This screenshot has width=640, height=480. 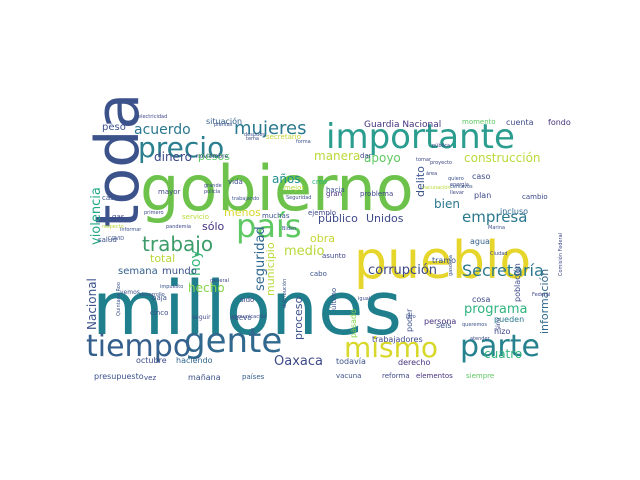 What do you see at coordinates (171, 287) in the screenshot?
I see `word-117: impuesto` at bounding box center [171, 287].